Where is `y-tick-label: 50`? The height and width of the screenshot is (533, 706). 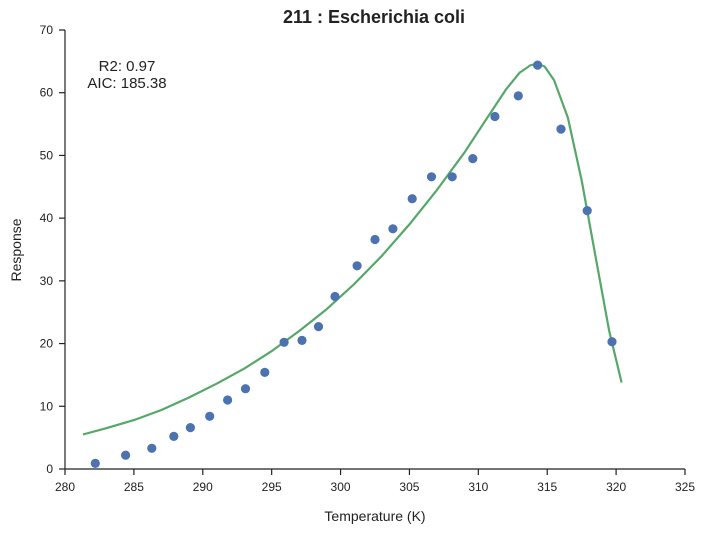
y-tick-label: 50 is located at coordinates (47, 155).